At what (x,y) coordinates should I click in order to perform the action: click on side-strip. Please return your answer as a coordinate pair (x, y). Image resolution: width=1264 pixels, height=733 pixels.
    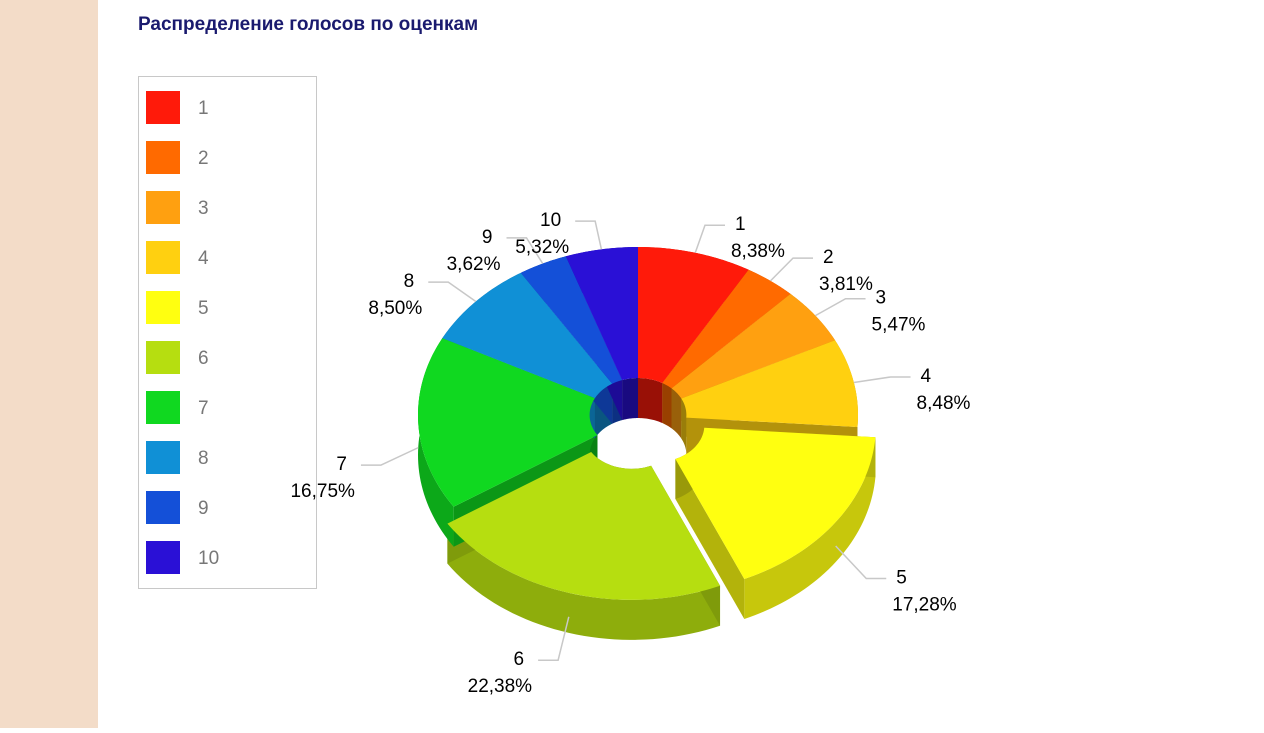
    Looking at the image, I should click on (49, 364).